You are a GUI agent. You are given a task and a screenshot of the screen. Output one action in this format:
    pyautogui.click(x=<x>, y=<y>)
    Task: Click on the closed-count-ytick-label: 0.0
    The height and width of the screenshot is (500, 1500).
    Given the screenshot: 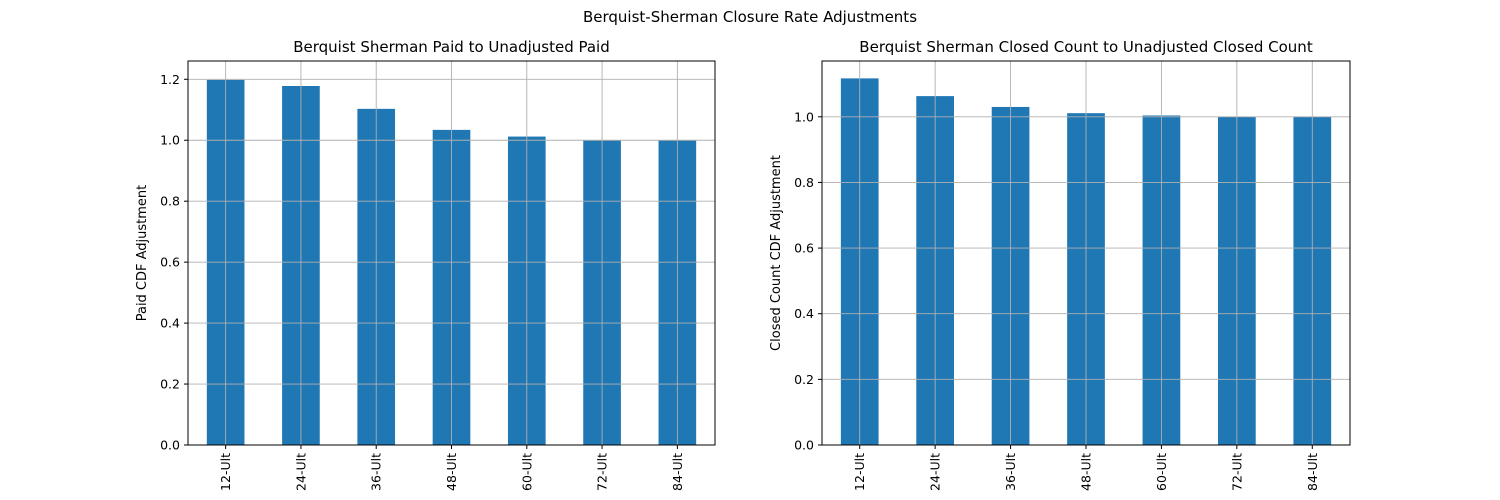 What is the action you would take?
    pyautogui.click(x=804, y=445)
    